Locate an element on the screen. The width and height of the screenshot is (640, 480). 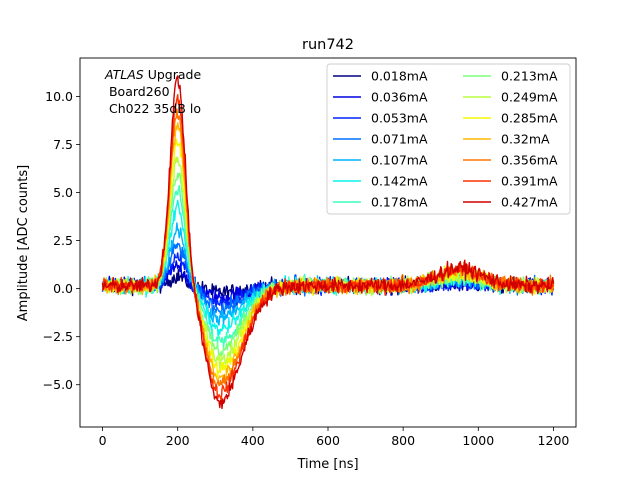
x-tick-label: 400 is located at coordinates (253, 440).